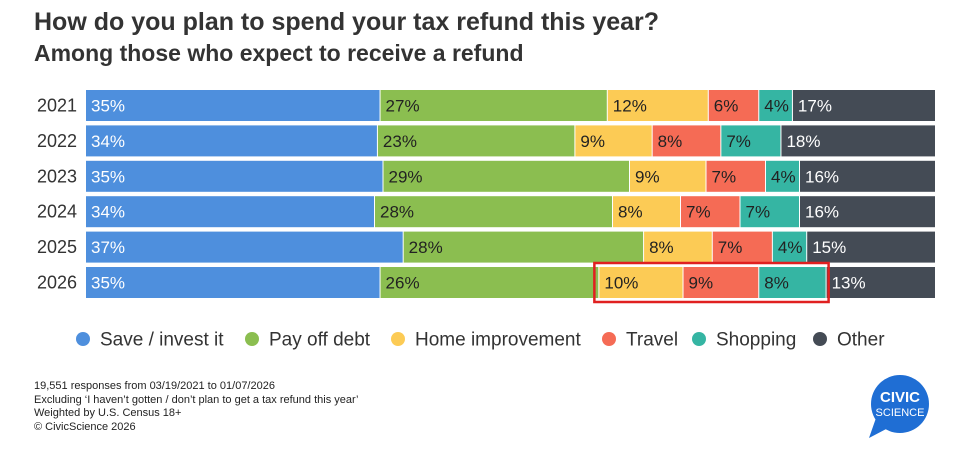  What do you see at coordinates (698, 212) in the screenshot?
I see `data-label-2024-travel: 7%` at bounding box center [698, 212].